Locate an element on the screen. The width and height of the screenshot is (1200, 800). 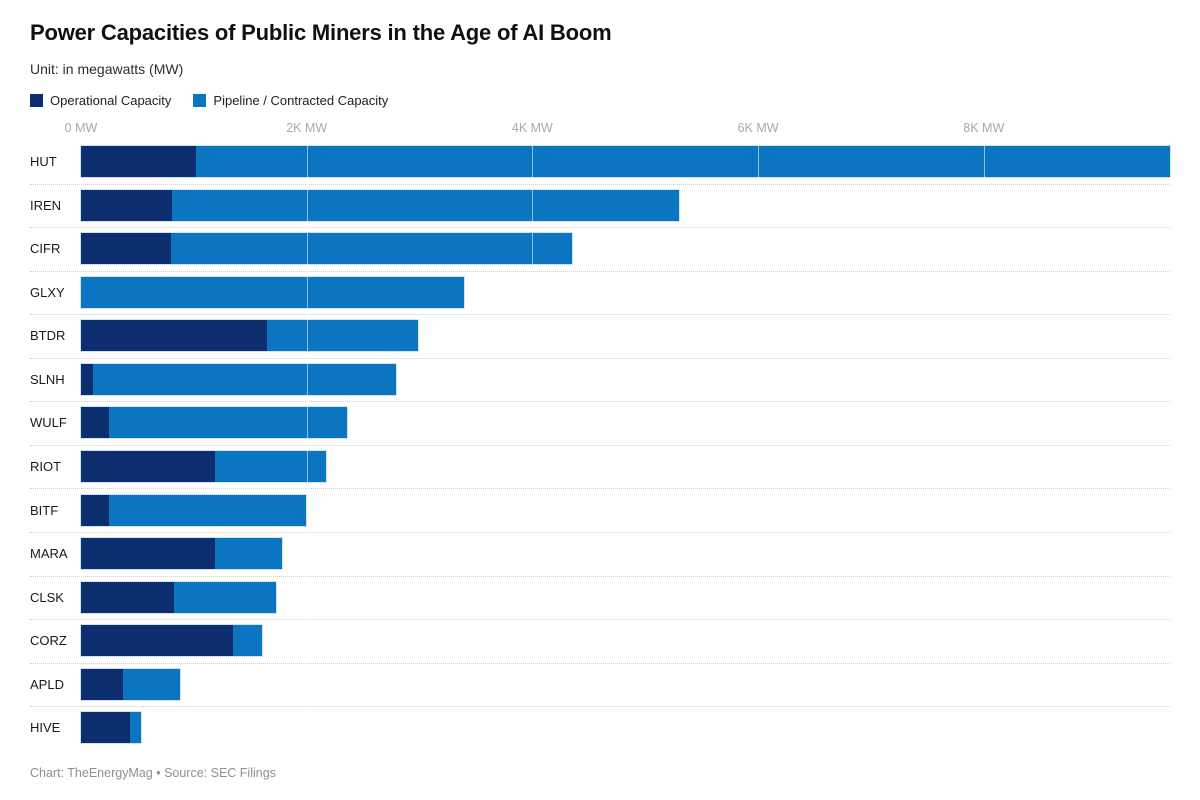
axis-tick-label: 0 MW is located at coordinates (81, 128).